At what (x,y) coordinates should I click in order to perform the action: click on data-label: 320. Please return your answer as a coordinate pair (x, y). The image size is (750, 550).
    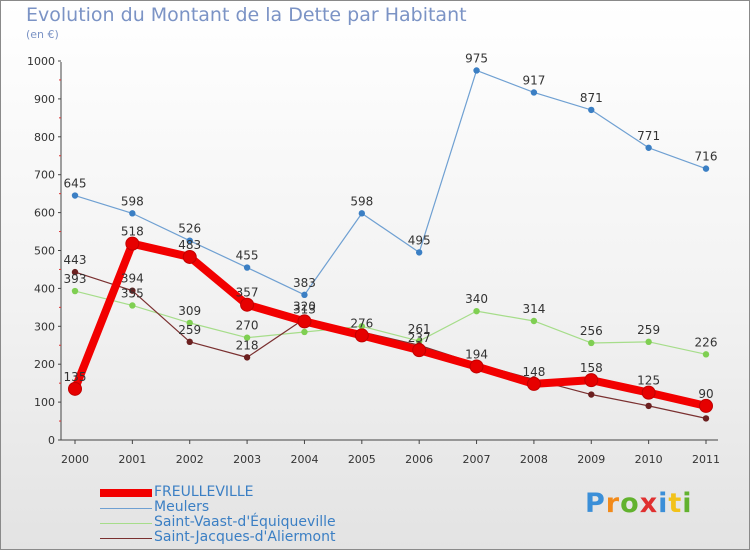
    Looking at the image, I should click on (304, 307).